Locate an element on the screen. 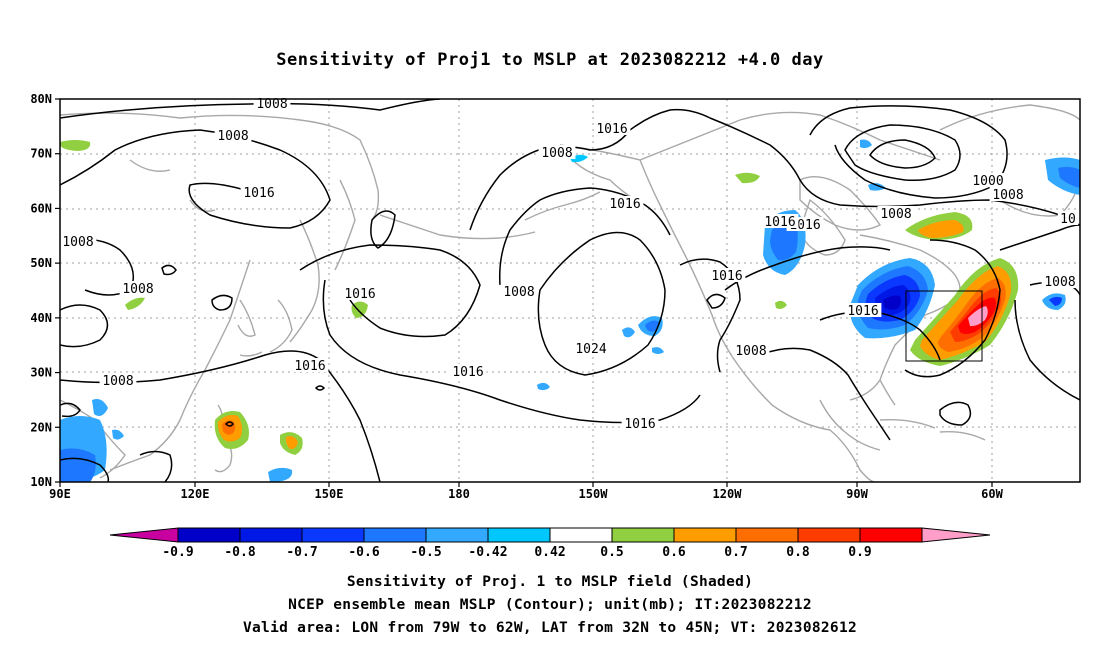 Image resolution: width=1100 pixels, height=650 pixels. colorbar-label: -0.8 is located at coordinates (239, 552).